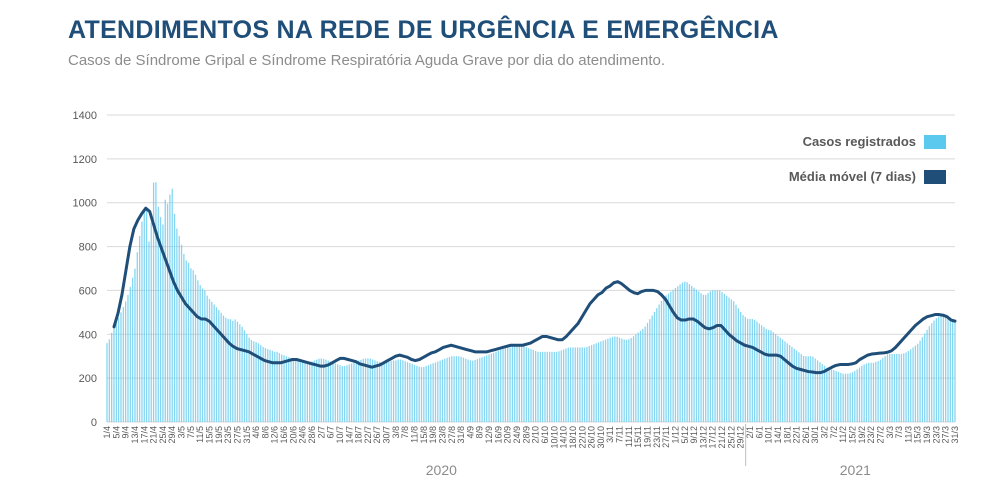 This screenshot has width=1008, height=485. What do you see at coordinates (247, 435) in the screenshot?
I see `x-tick-label: 31/5` at bounding box center [247, 435].